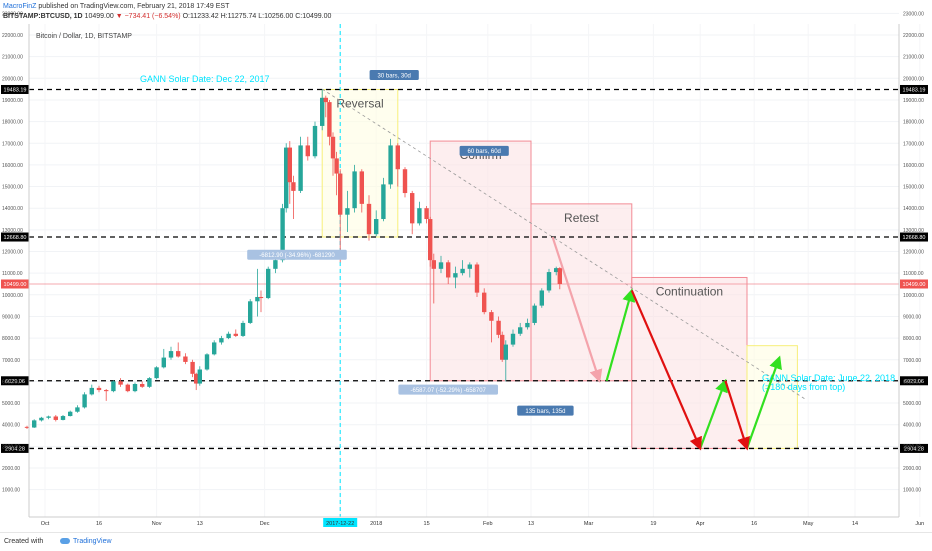  Describe the element at coordinates (913, 209) in the screenshot. I see `y-tick-label-right: 14000.00` at that location.